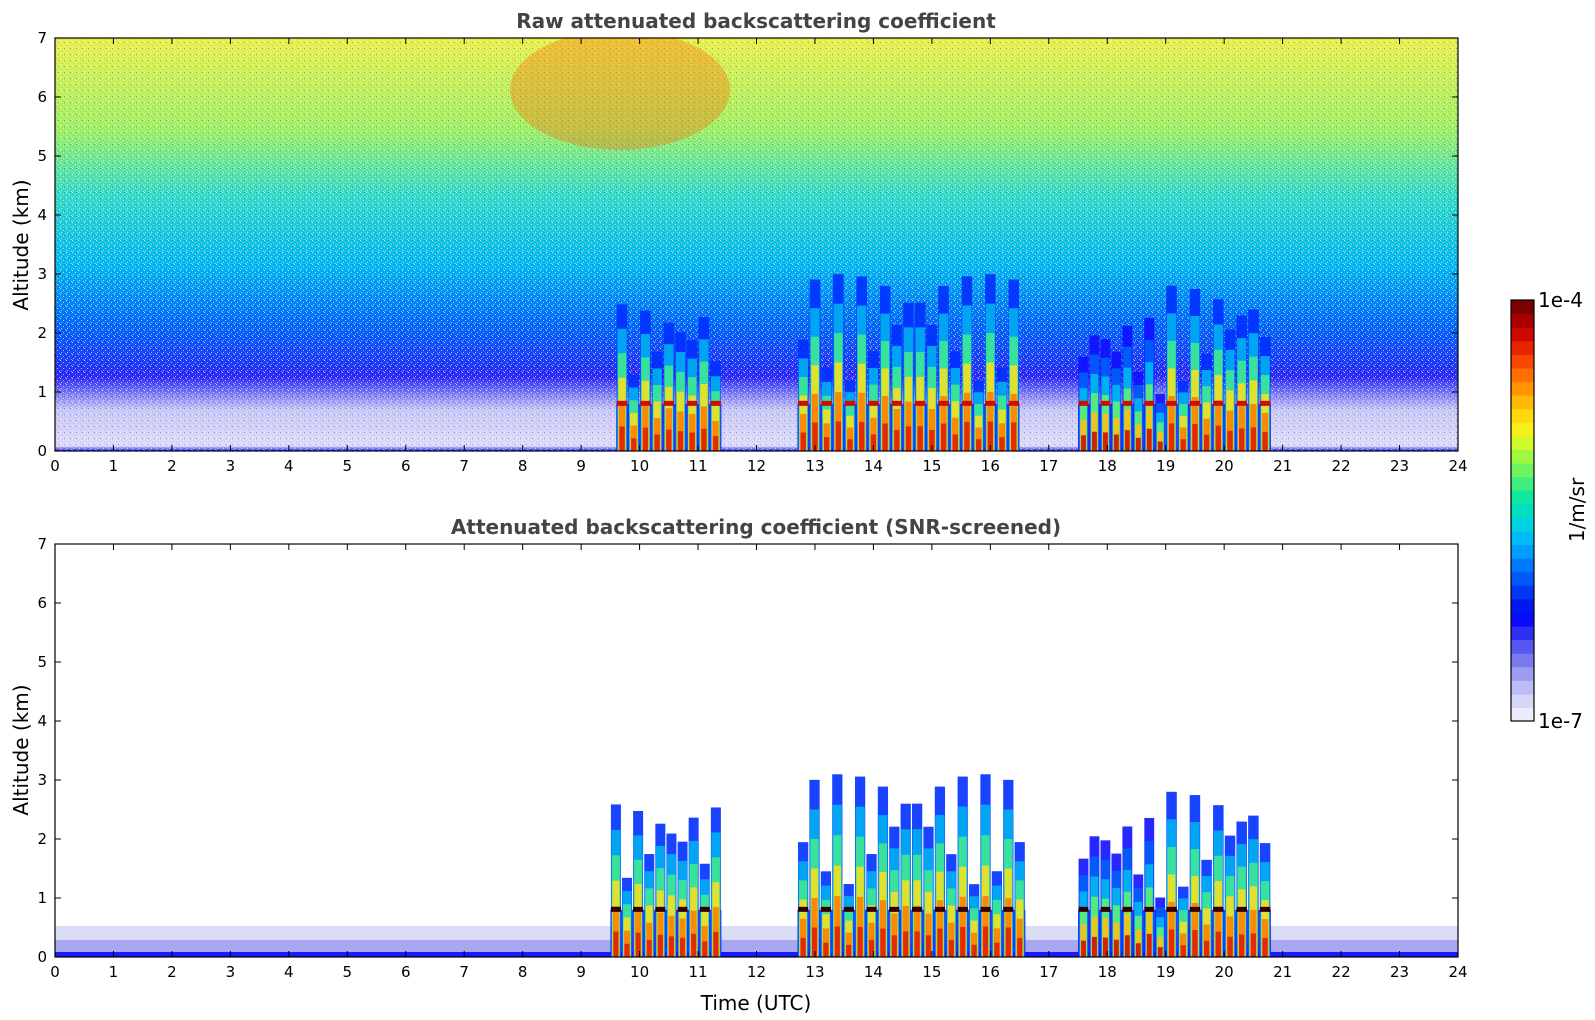 Image resolution: width=1595 pixels, height=1020 pixels. What do you see at coordinates (1341, 972) in the screenshot?
I see `x-tick-label: 22` at bounding box center [1341, 972].